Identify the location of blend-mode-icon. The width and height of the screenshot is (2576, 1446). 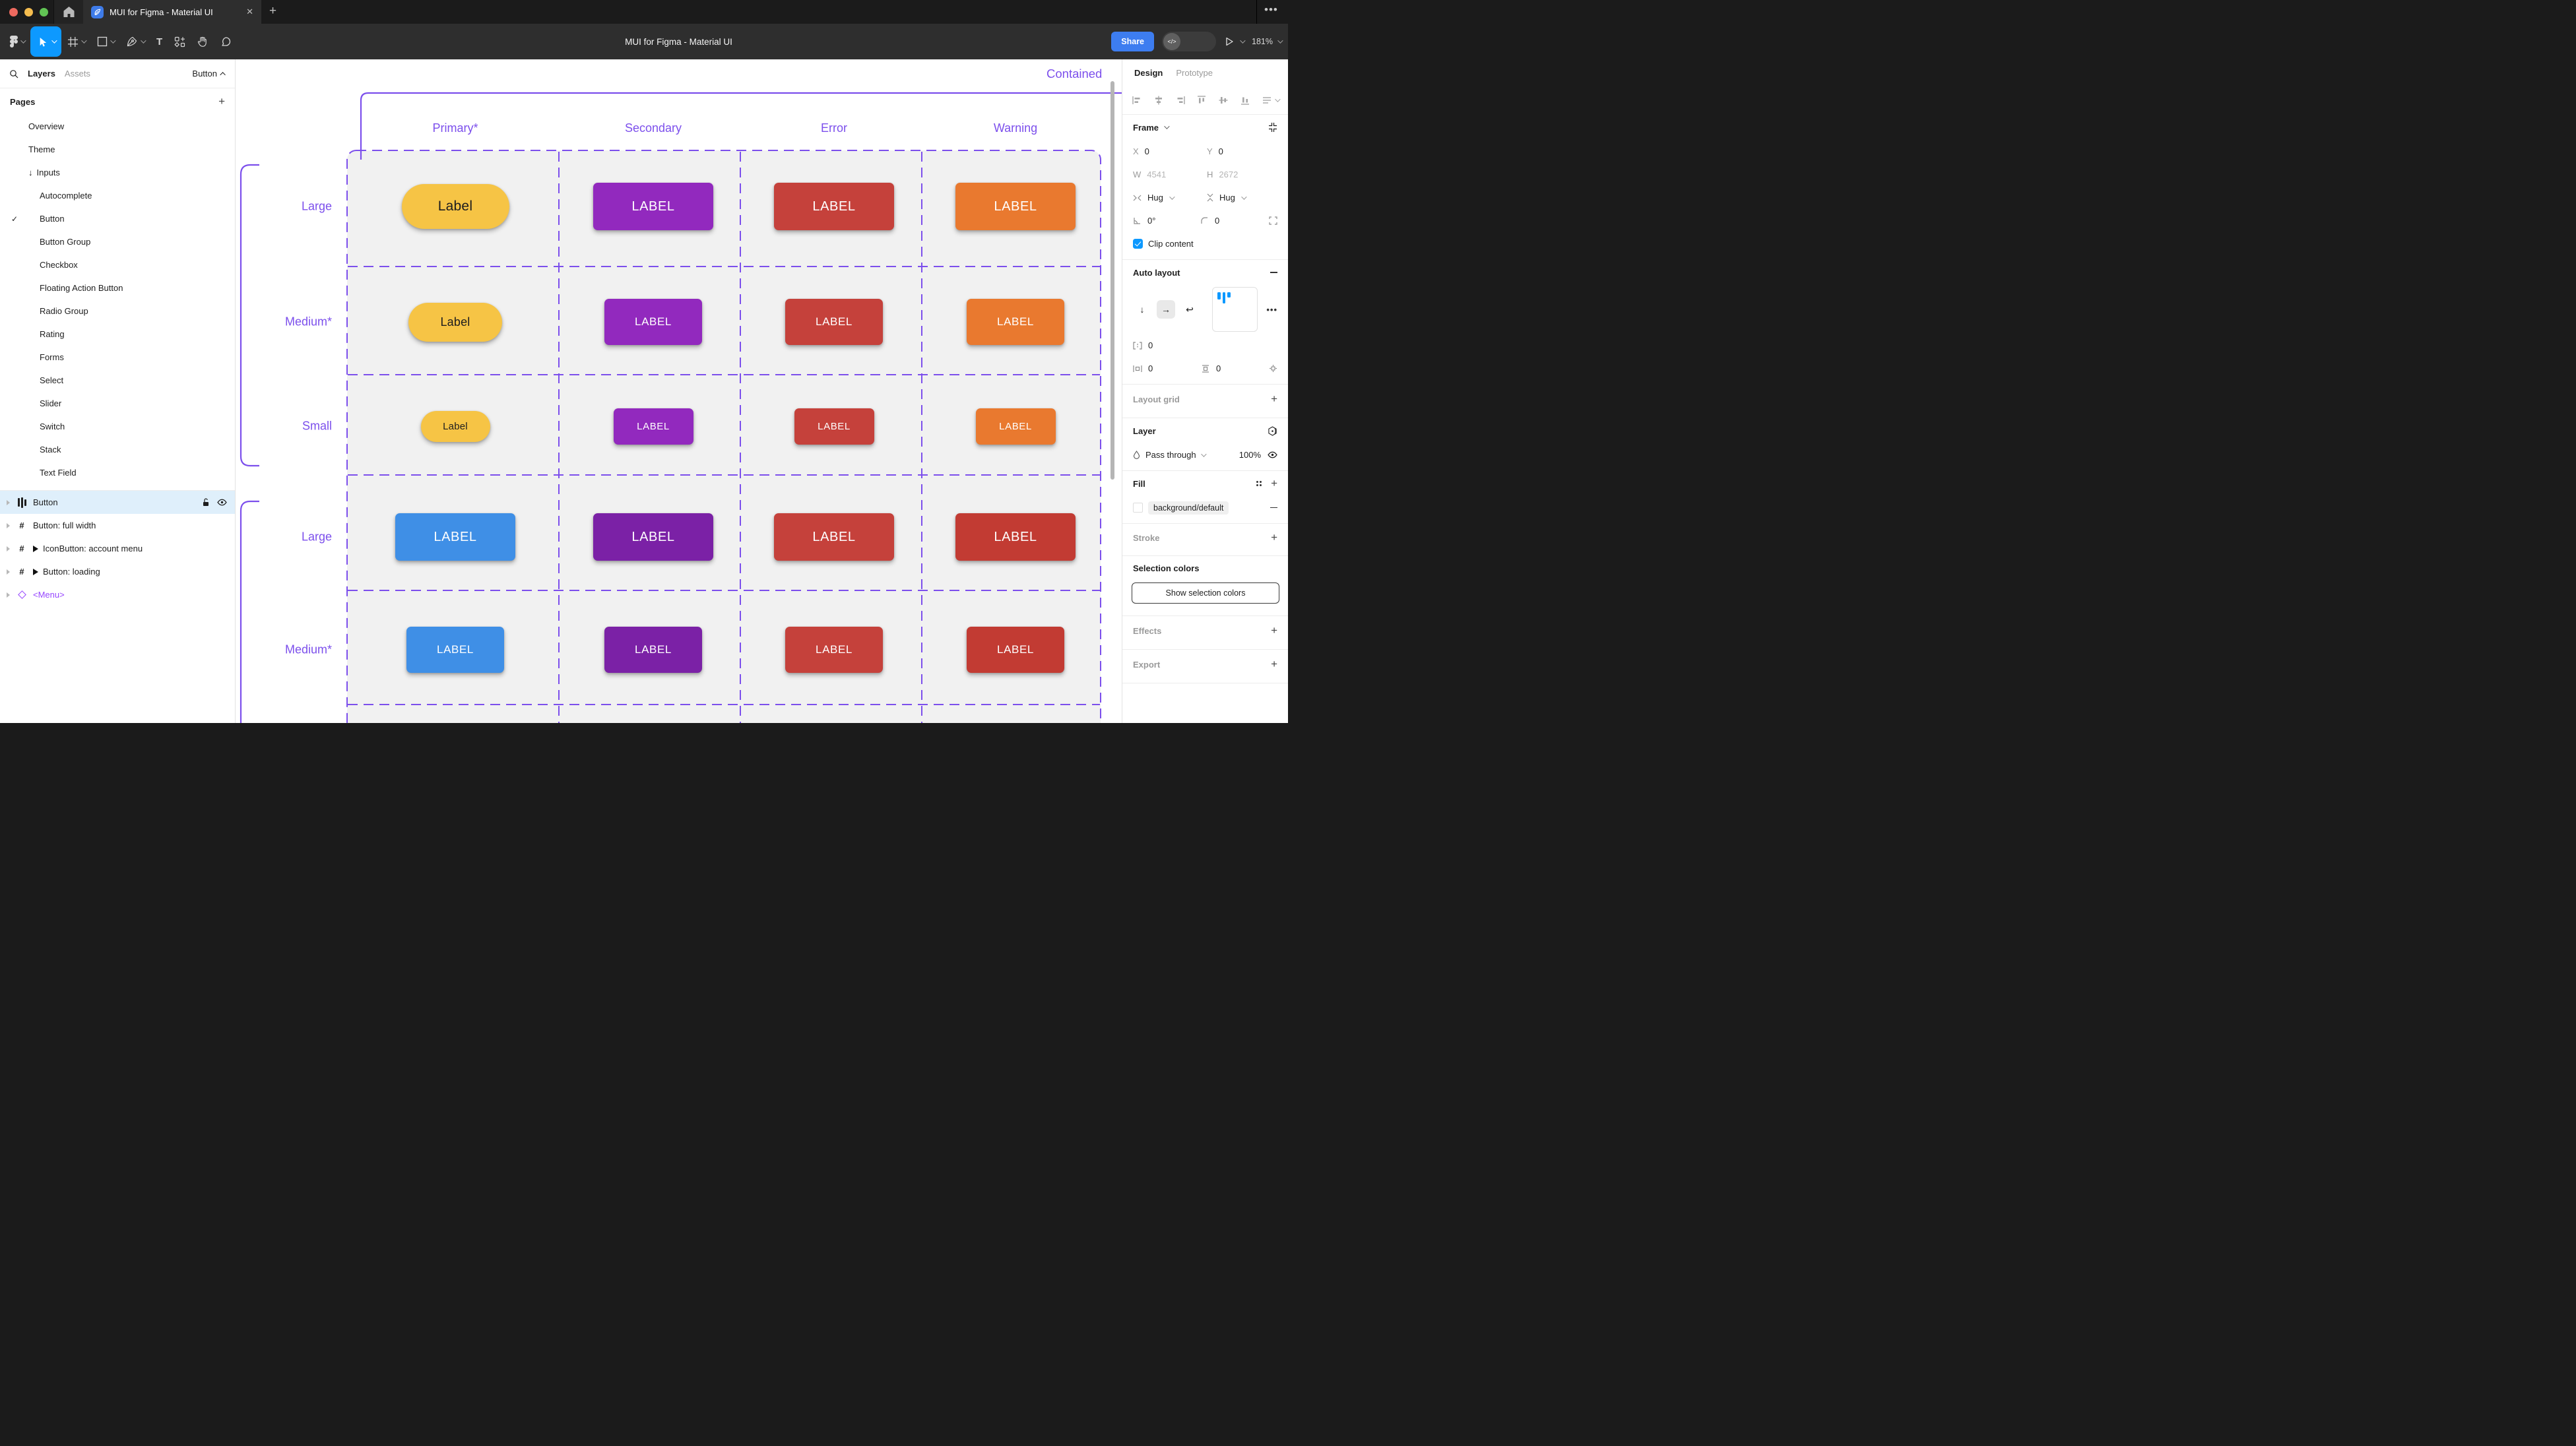
(1272, 430).